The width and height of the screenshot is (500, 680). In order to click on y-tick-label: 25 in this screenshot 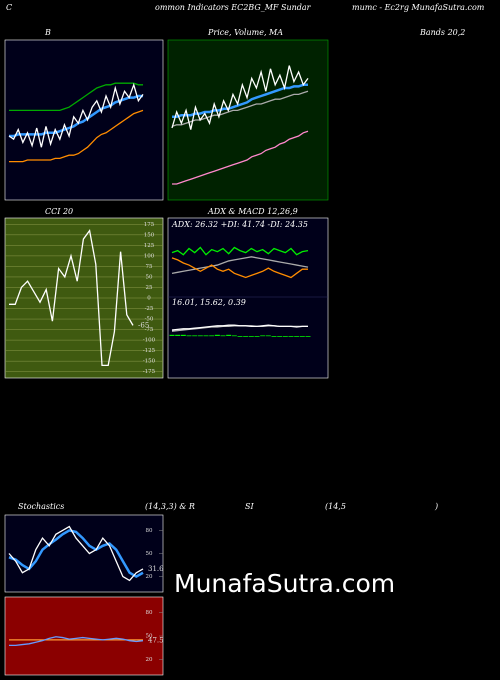, I will do `click(149, 288)`.